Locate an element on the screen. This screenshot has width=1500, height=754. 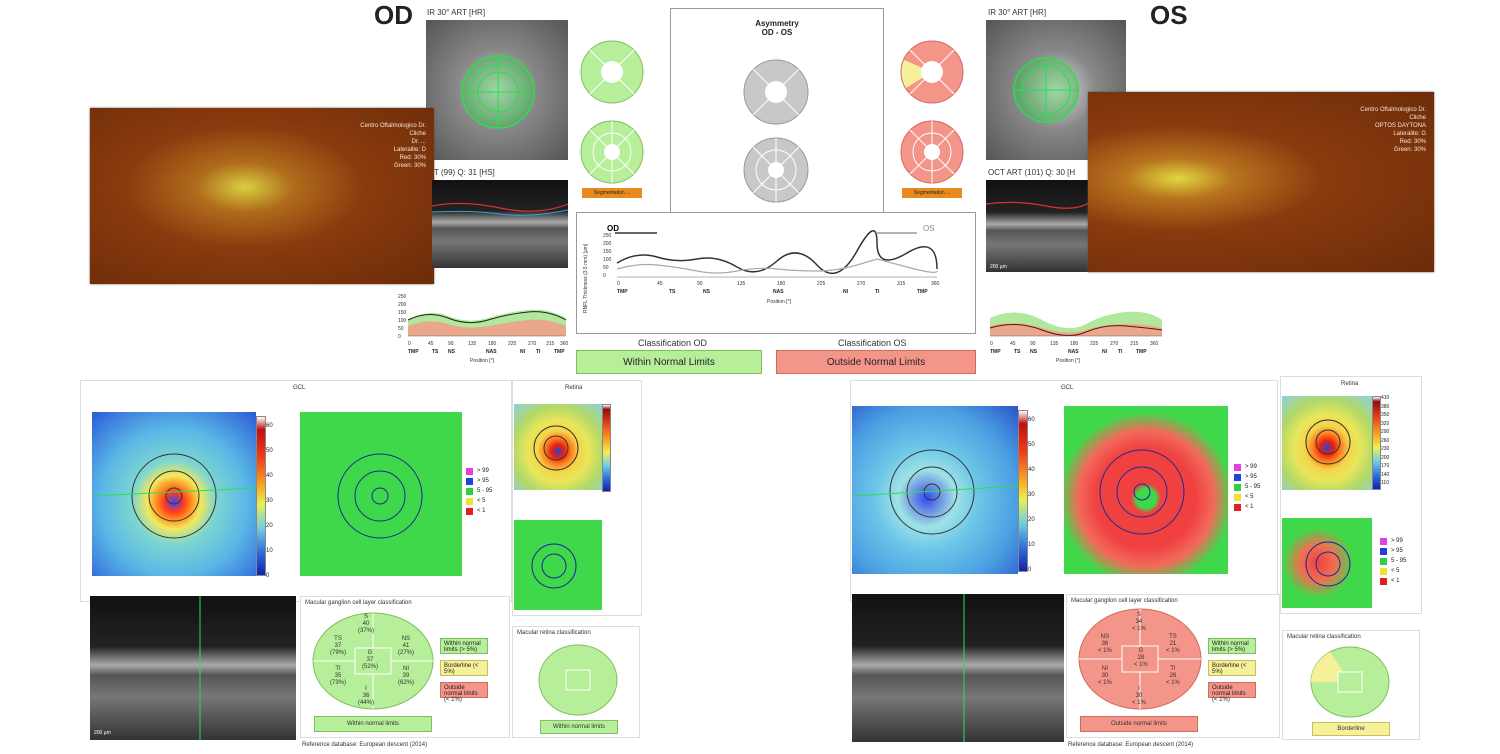
od-oct-title: T (99) Q: 31 [HS] is located at coordinates (464, 172).